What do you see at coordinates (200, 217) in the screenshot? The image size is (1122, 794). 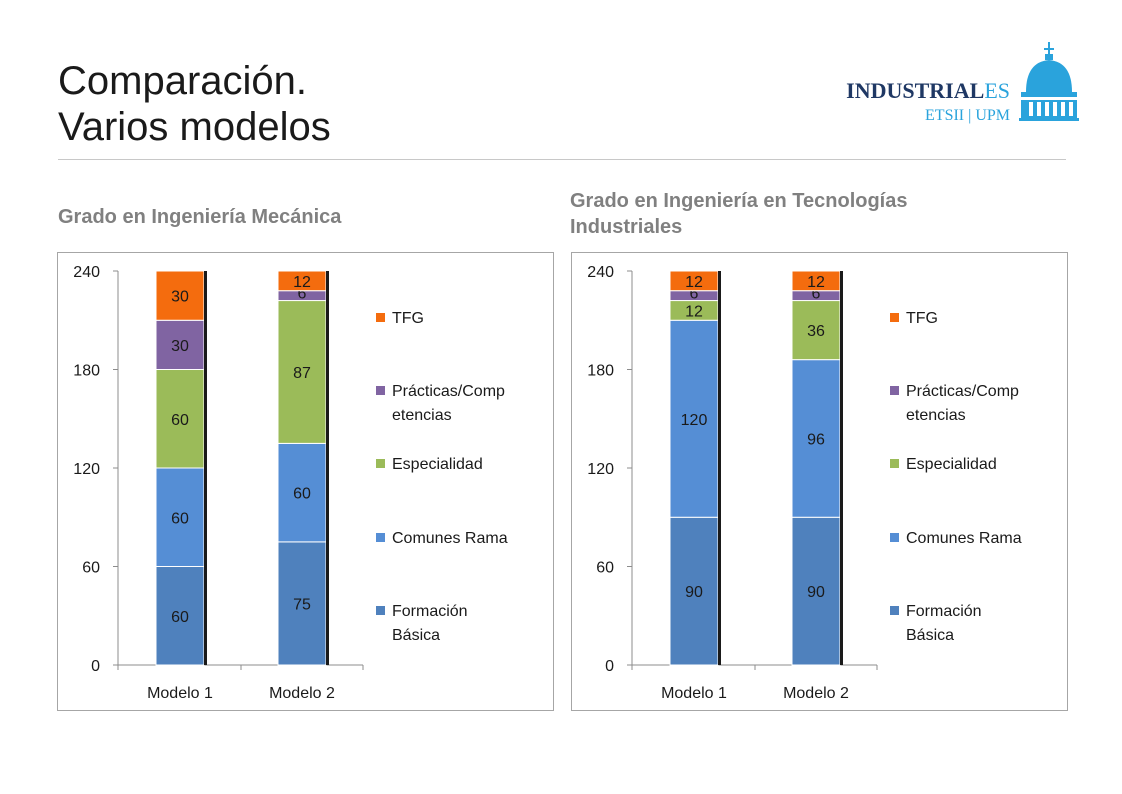 I see `chart-1-subtitle: Grado en Ingeniería Mecánica` at bounding box center [200, 217].